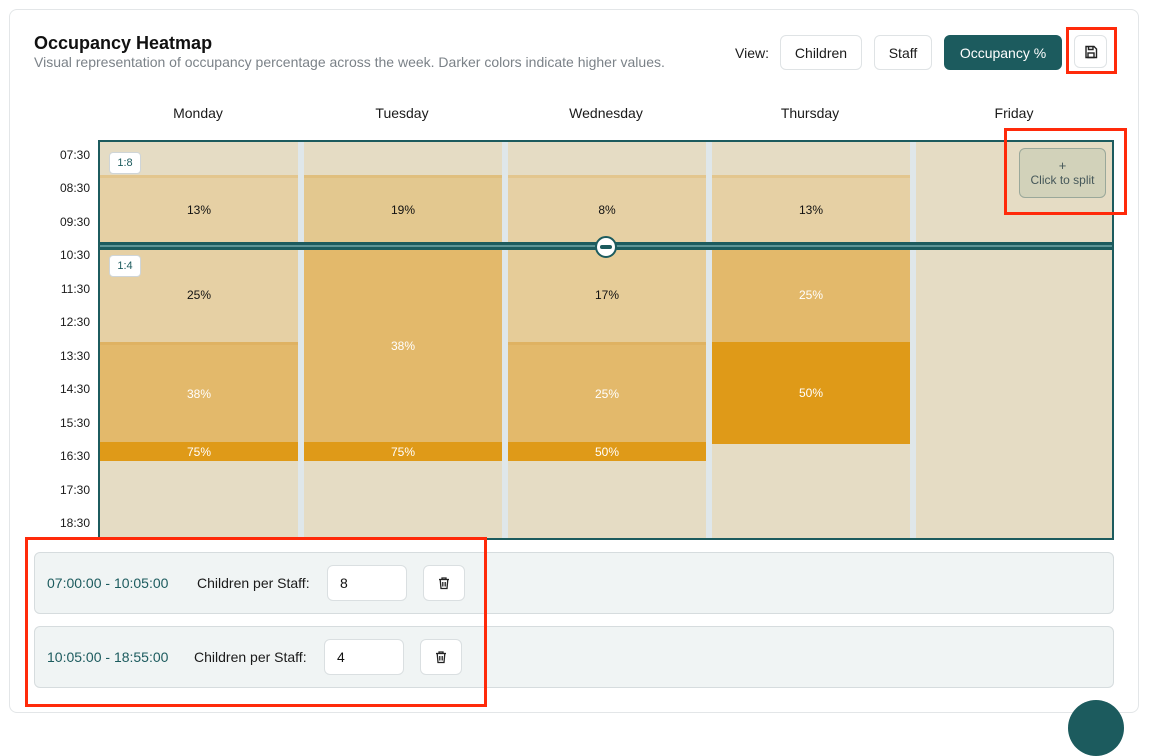  I want to click on heatmap-cell-wednesday-2: 17%, so click(607, 296).